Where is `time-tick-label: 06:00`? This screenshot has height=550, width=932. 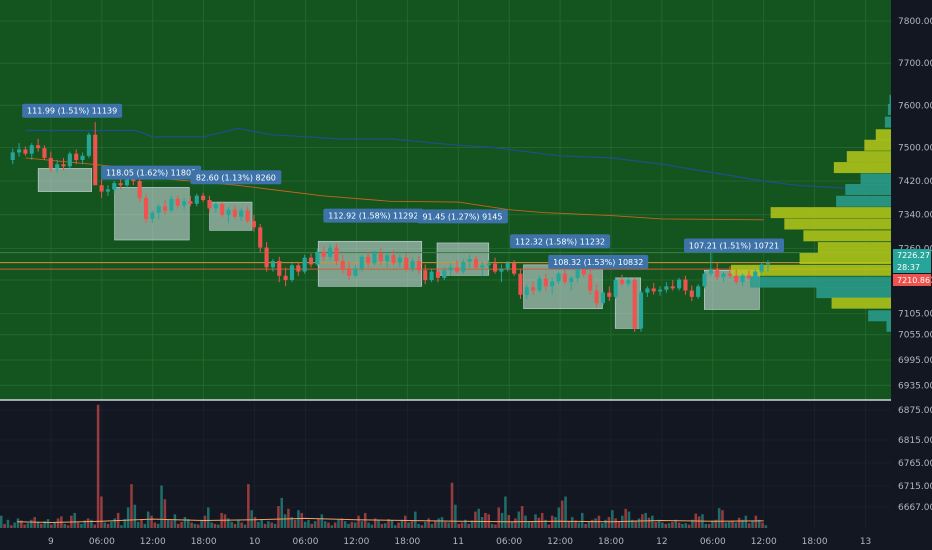 time-tick-label: 06:00 is located at coordinates (306, 542).